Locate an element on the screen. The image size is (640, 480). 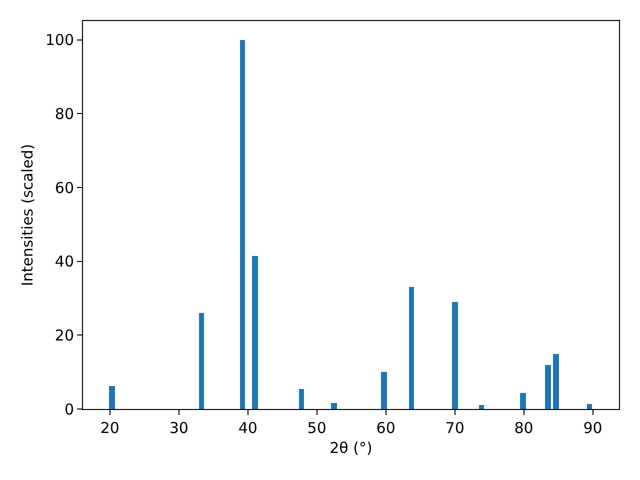
x-tick-label: 80 is located at coordinates (524, 428).